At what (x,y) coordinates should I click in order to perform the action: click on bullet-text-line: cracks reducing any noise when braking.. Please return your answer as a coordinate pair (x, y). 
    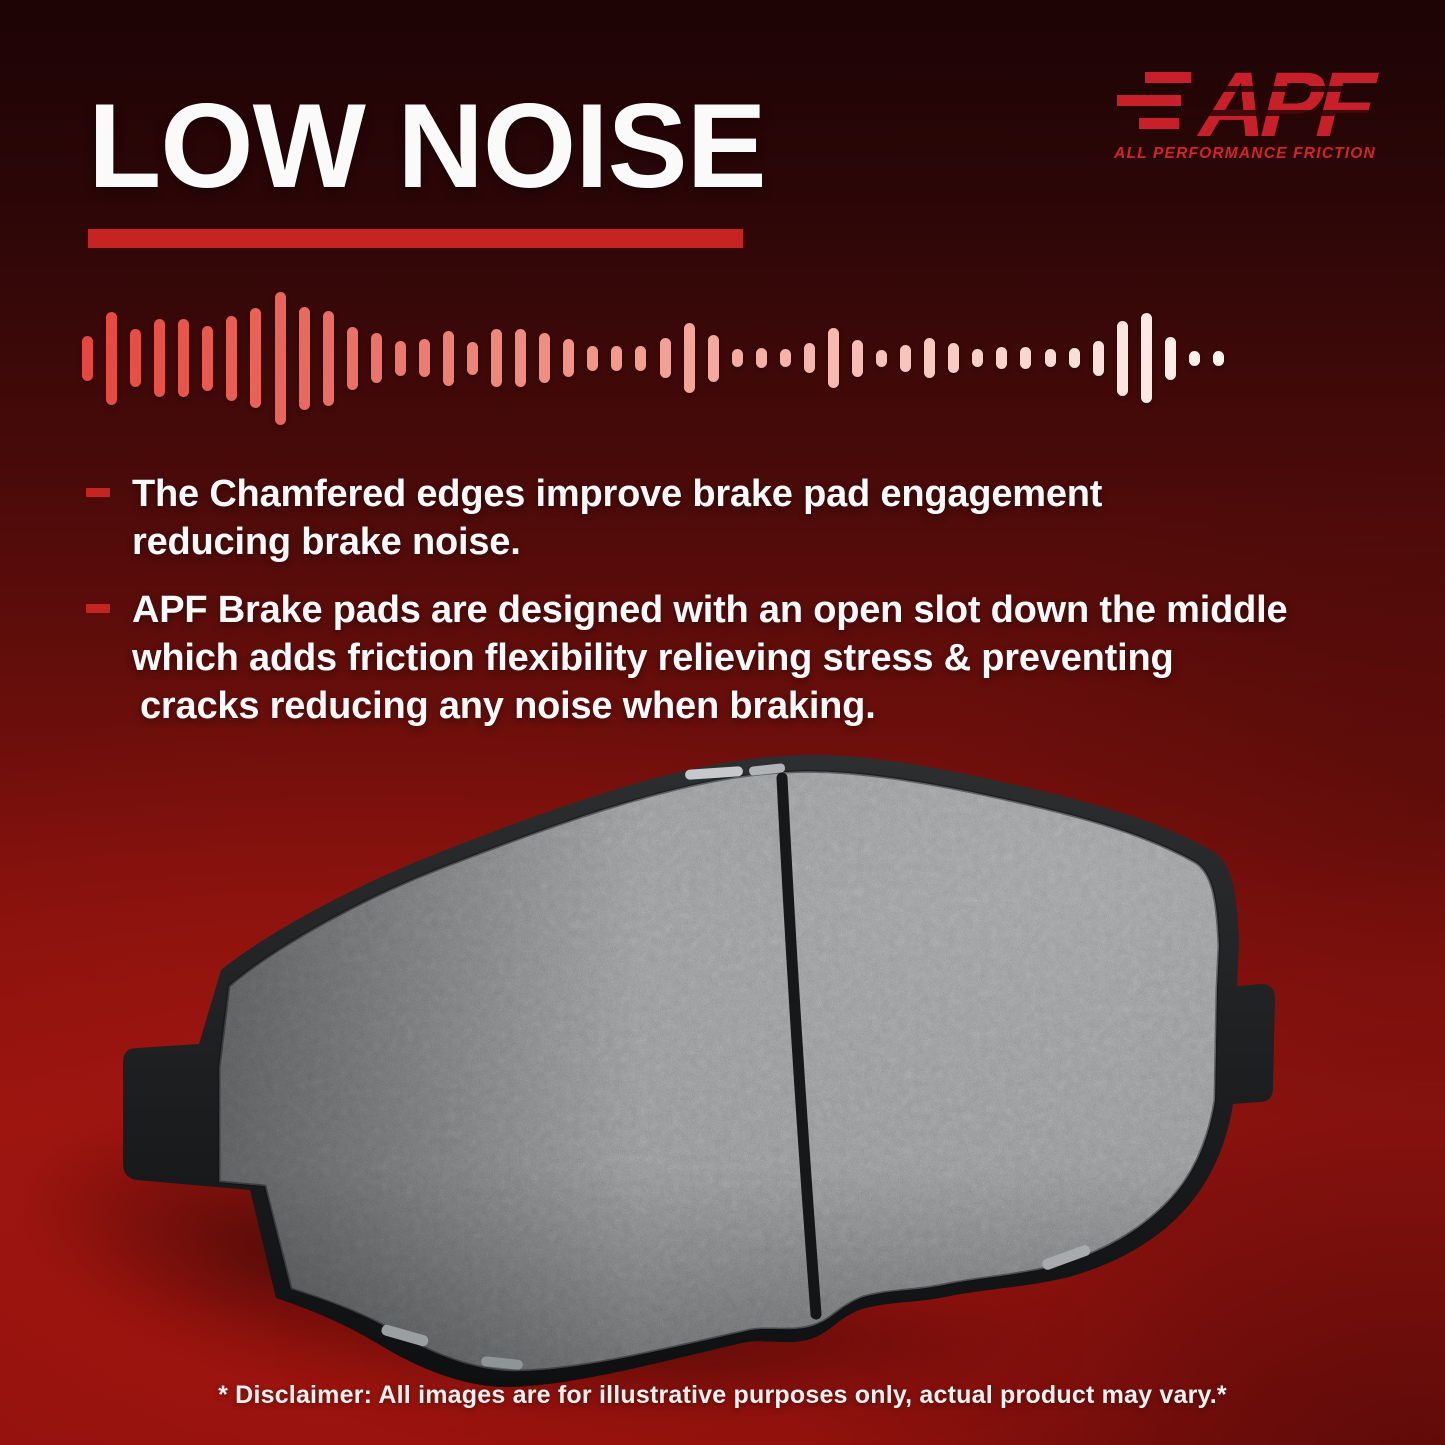
    Looking at the image, I should click on (508, 706).